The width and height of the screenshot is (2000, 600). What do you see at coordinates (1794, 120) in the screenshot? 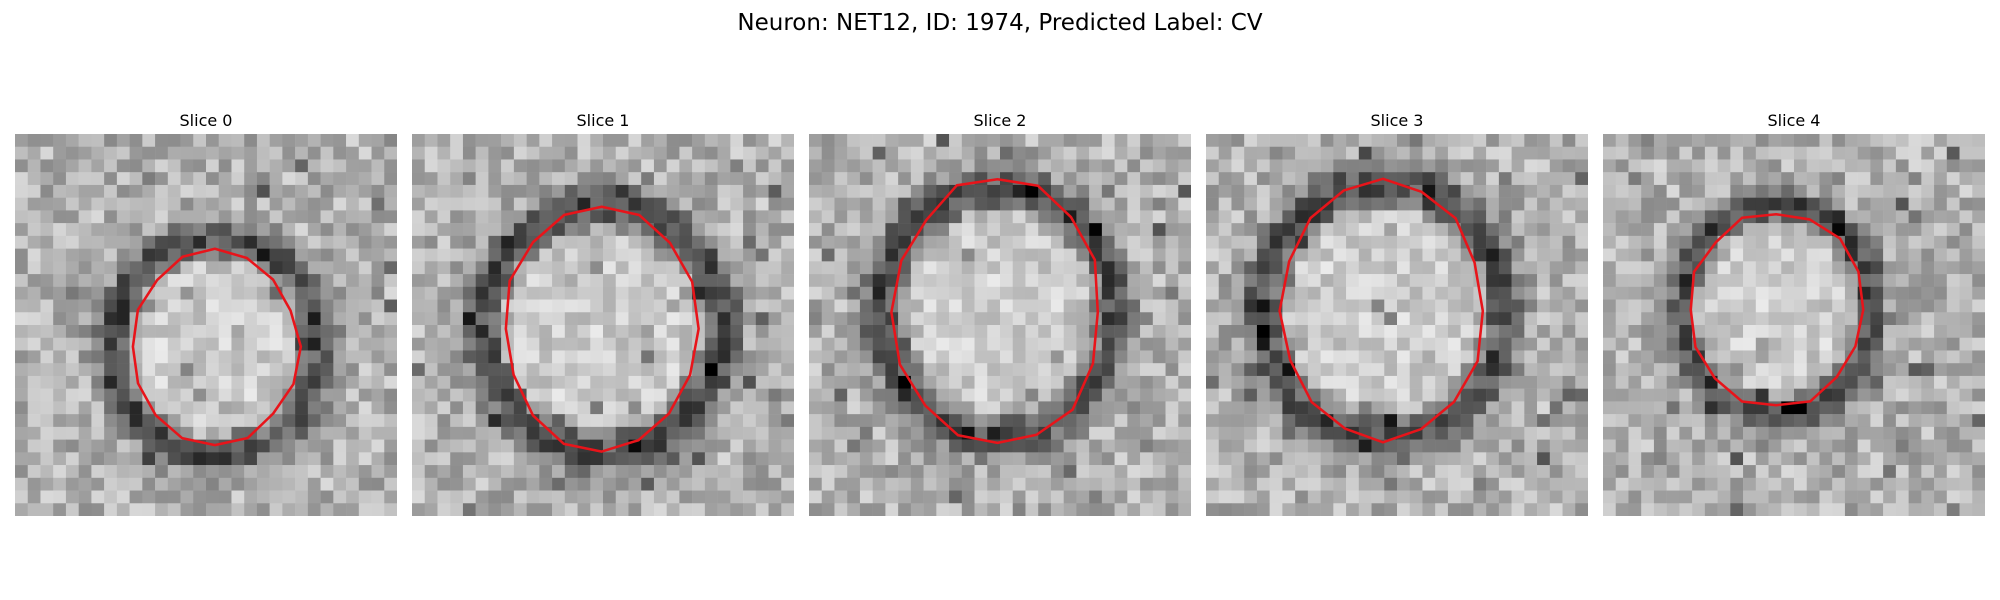
I see `slice-title: Slice 4` at bounding box center [1794, 120].